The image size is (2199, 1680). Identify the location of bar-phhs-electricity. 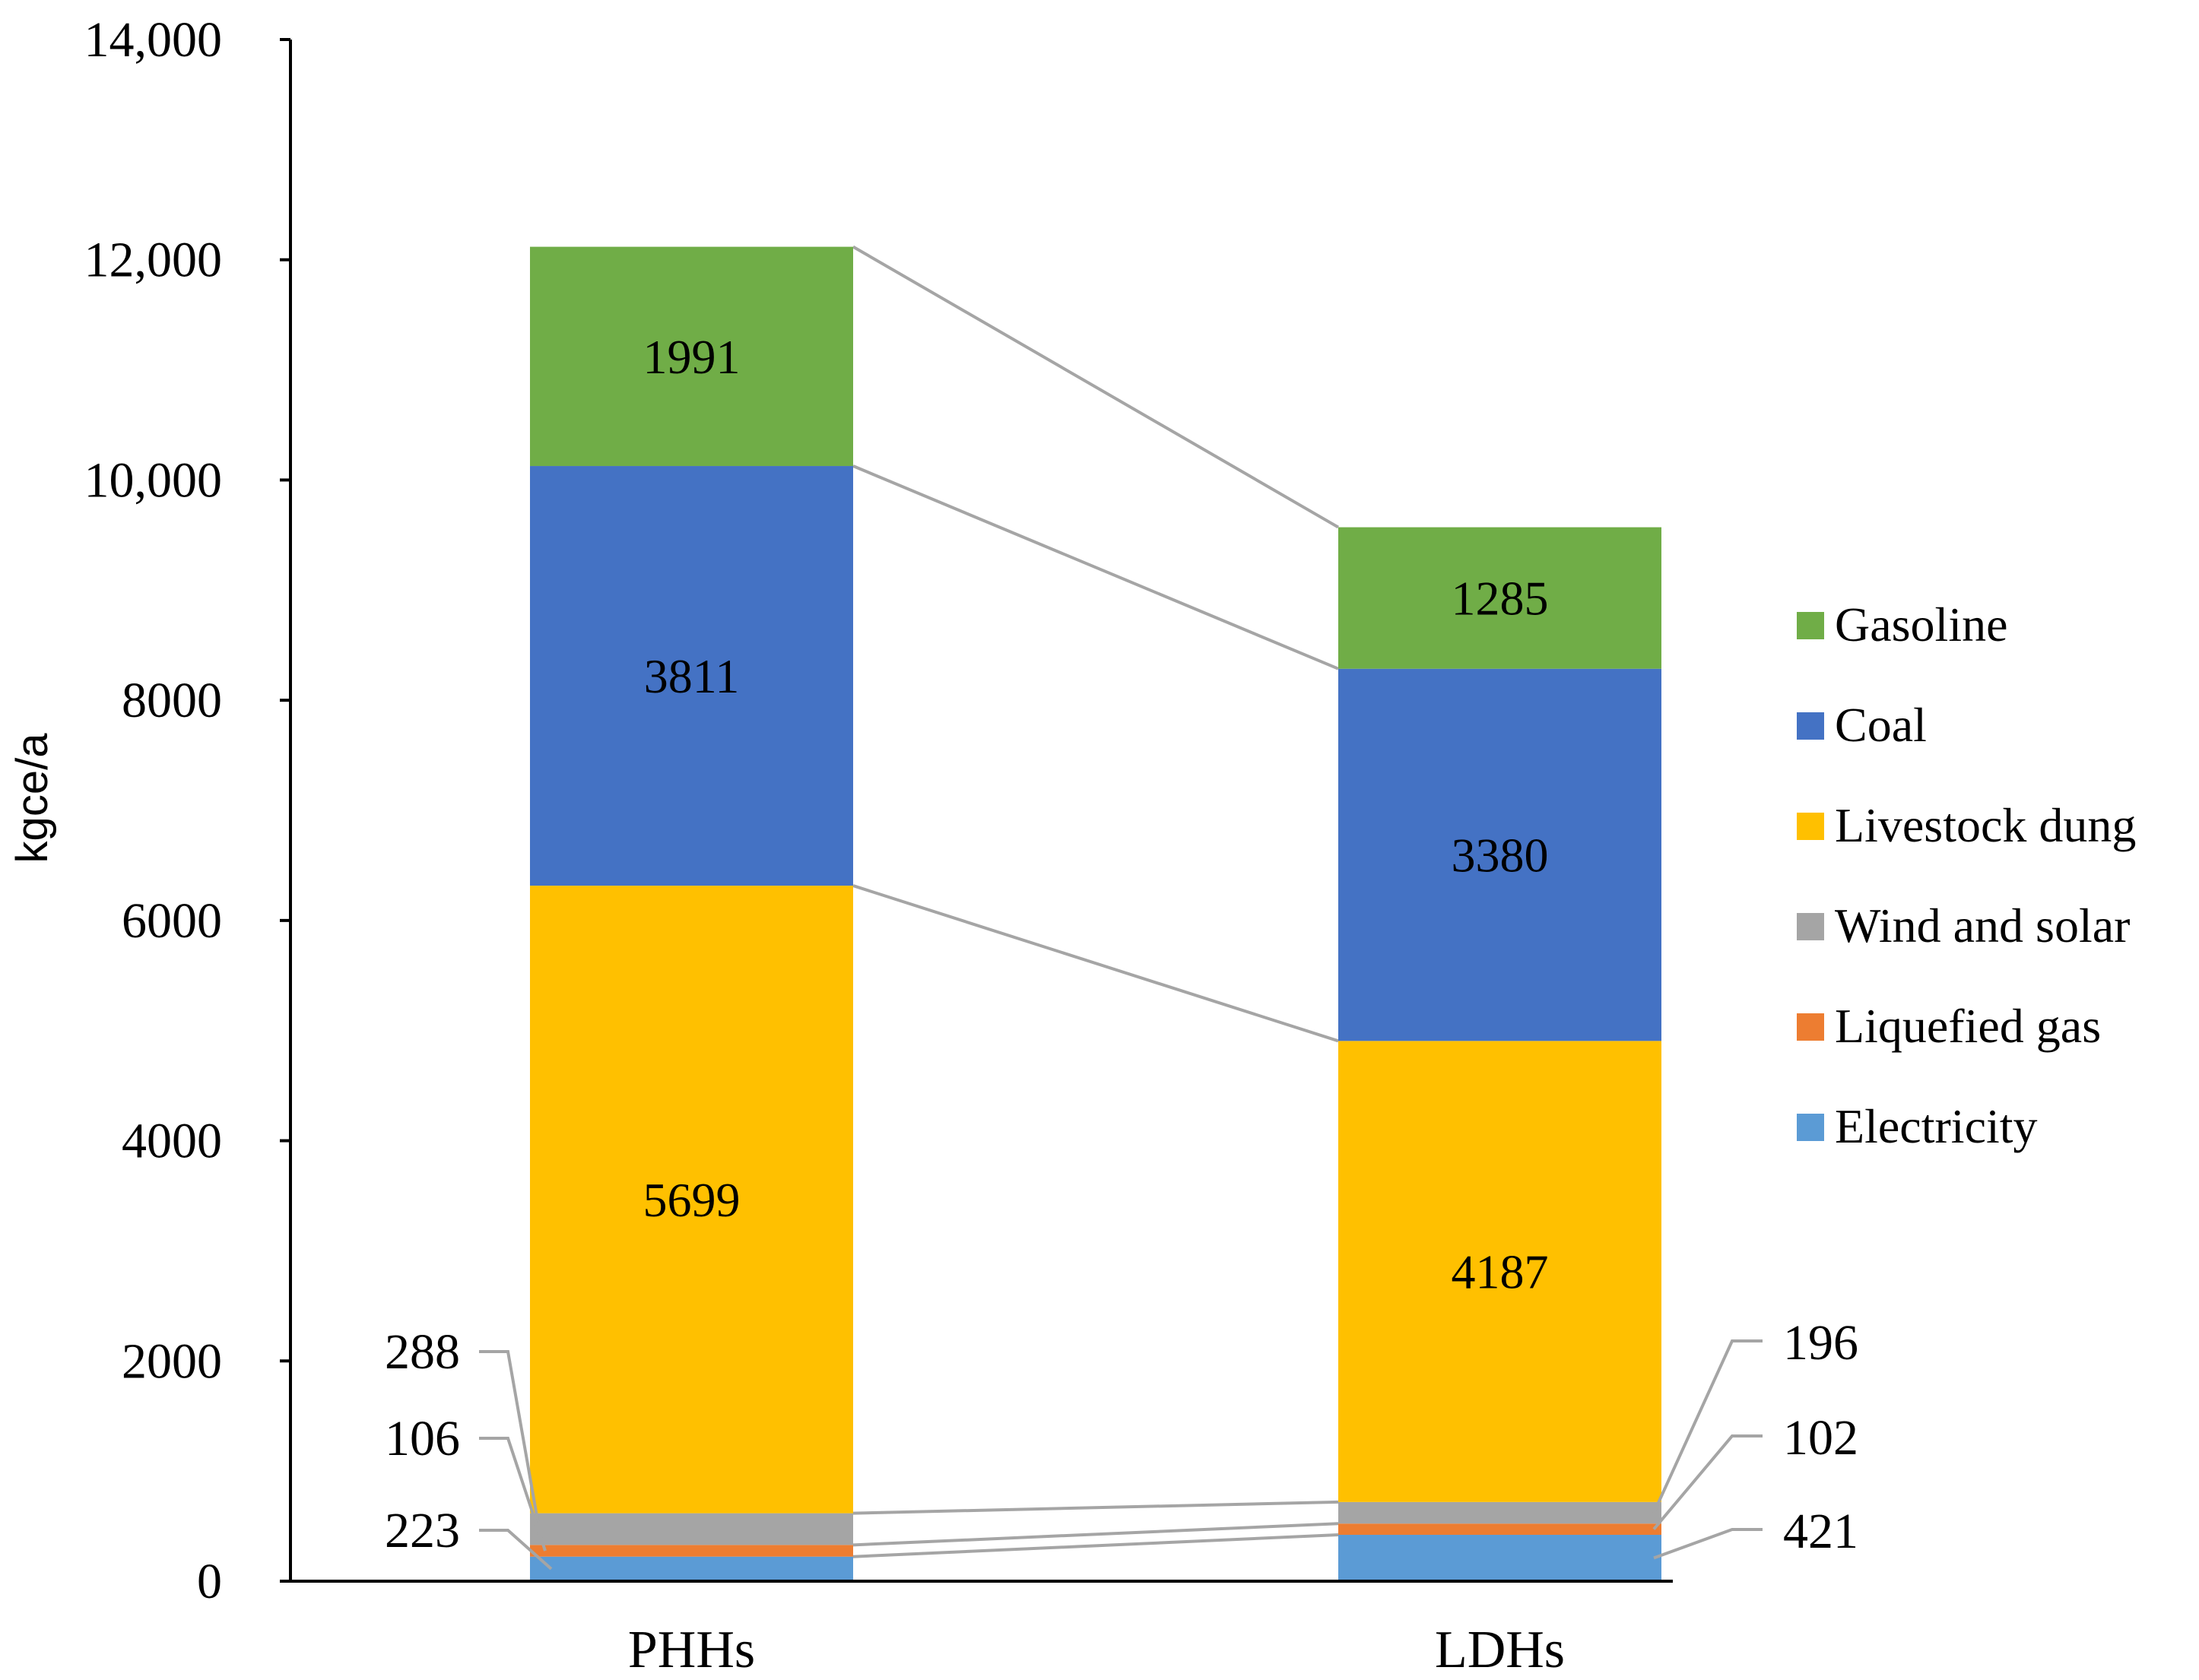
(691, 1568).